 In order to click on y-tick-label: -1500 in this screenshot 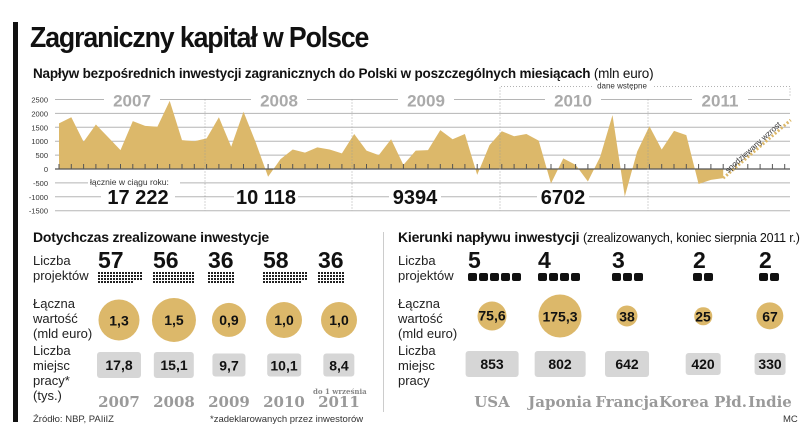, I will do `click(38, 211)`.